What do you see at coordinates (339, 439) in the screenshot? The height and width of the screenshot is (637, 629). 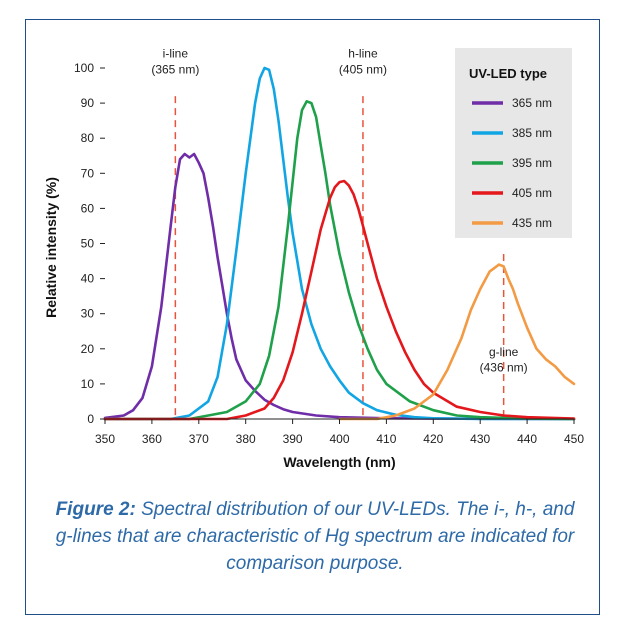 I see `x-tick-label-400: 400` at bounding box center [339, 439].